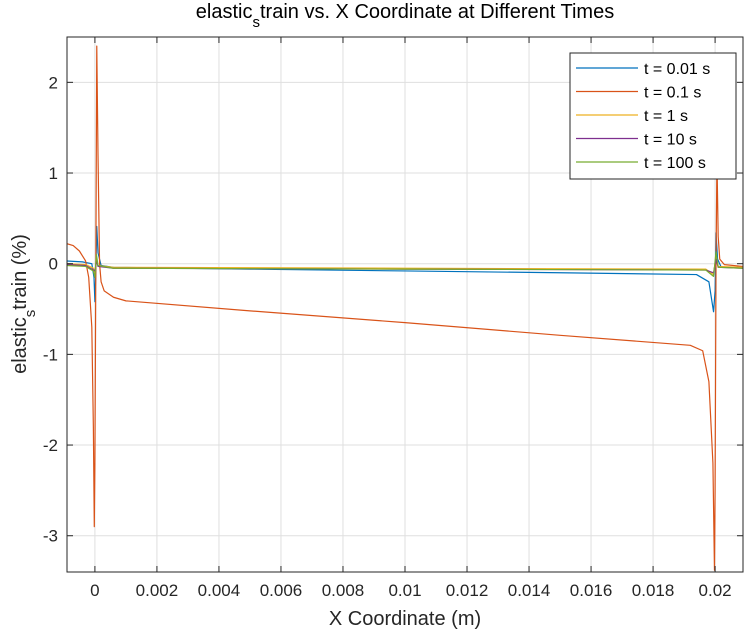 The image size is (746, 632). I want to click on x-tick-label: 0.004, so click(219, 590).